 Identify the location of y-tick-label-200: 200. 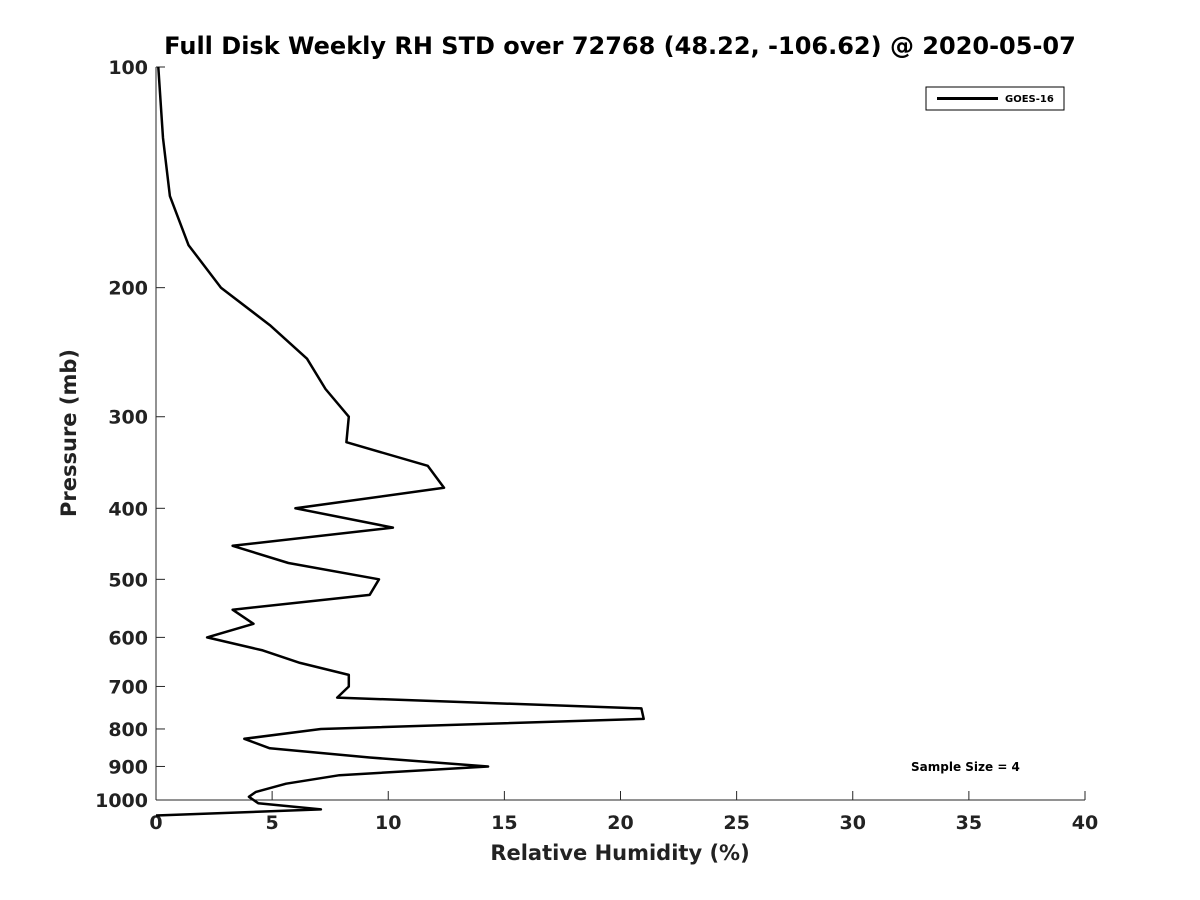
(128, 289).